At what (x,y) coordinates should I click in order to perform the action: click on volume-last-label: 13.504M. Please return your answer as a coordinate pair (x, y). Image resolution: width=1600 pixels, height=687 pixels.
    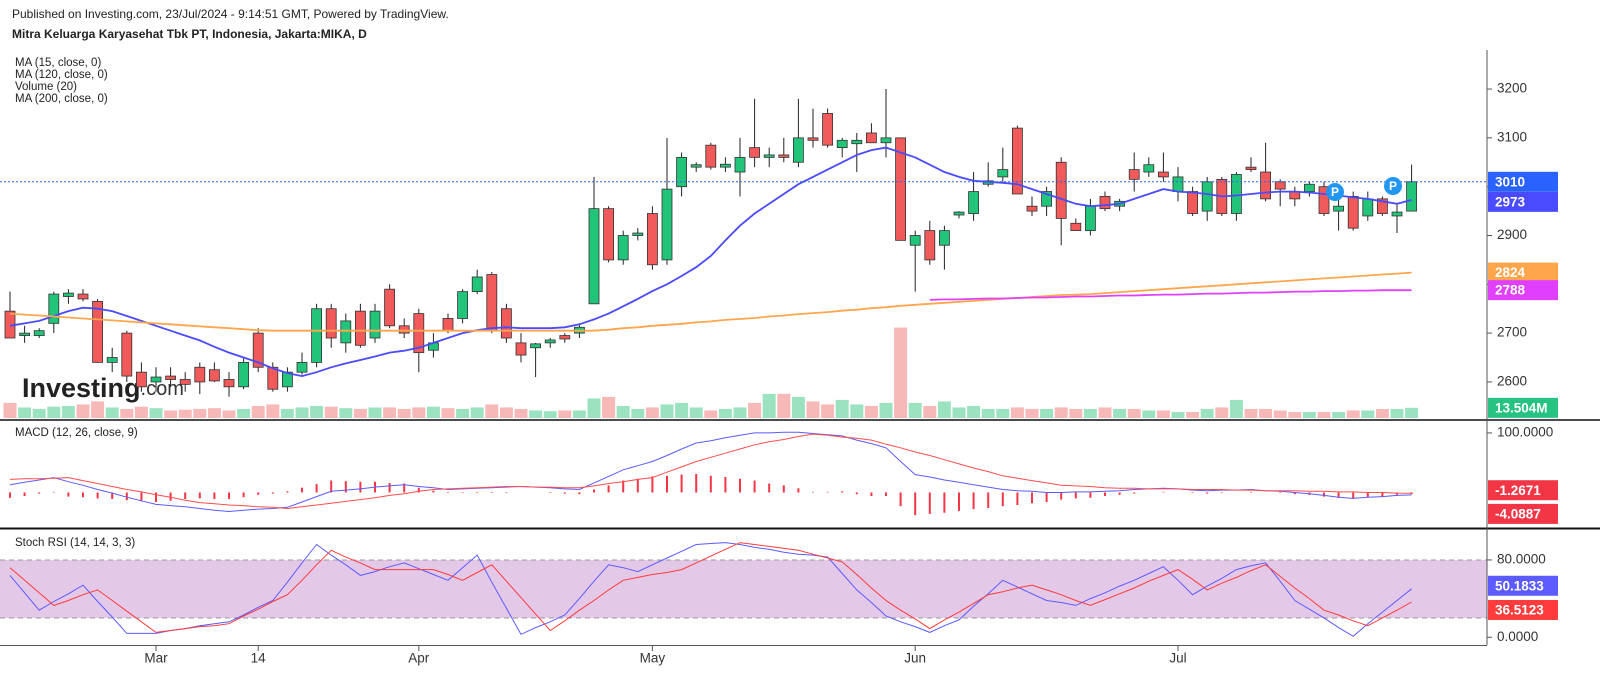
    Looking at the image, I should click on (1521, 407).